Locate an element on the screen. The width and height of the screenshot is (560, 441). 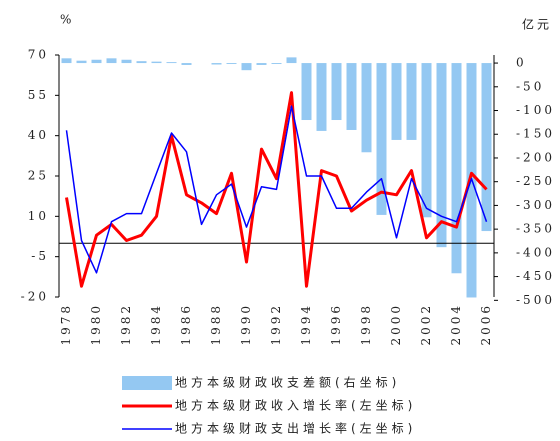
y-tick-label: -5 is located at coordinates (40, 256).